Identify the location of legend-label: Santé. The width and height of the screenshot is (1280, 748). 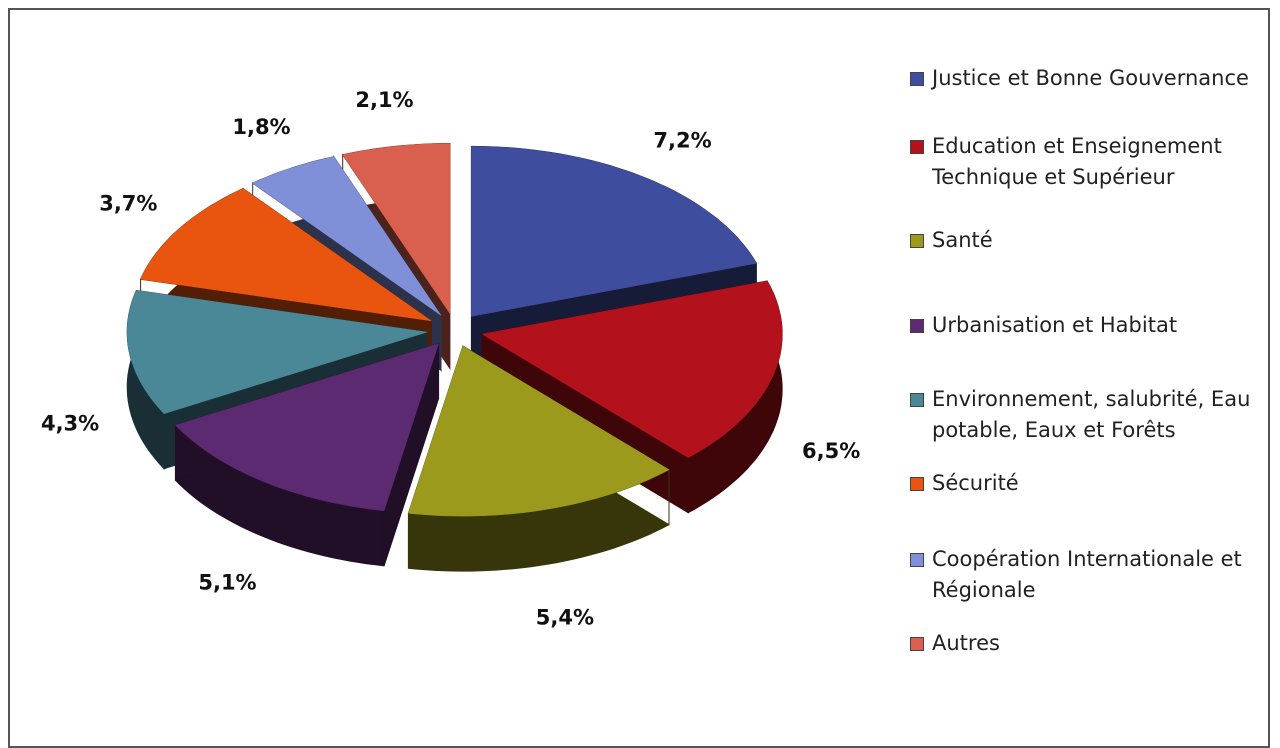
(962, 240).